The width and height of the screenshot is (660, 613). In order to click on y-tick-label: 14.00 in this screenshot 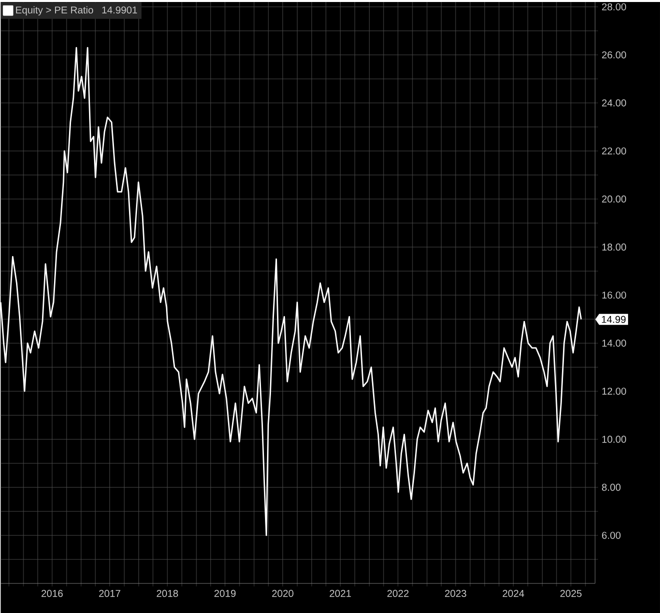, I will do `click(614, 342)`.